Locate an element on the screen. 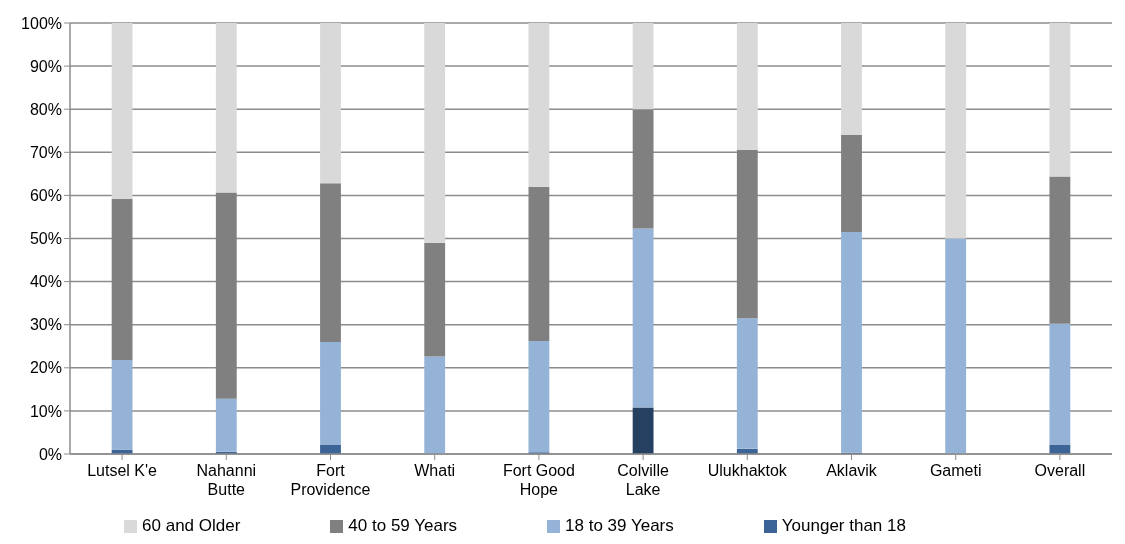 This screenshot has height=544, width=1125. legend-label: 60 and Older is located at coordinates (191, 526).